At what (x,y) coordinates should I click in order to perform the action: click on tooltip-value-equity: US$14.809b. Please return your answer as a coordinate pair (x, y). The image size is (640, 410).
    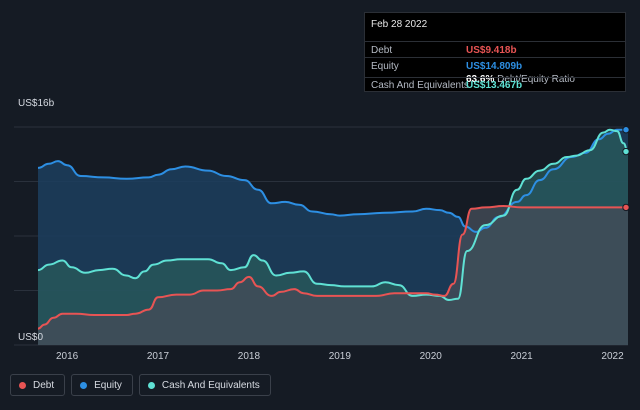
    Looking at the image, I should click on (494, 66).